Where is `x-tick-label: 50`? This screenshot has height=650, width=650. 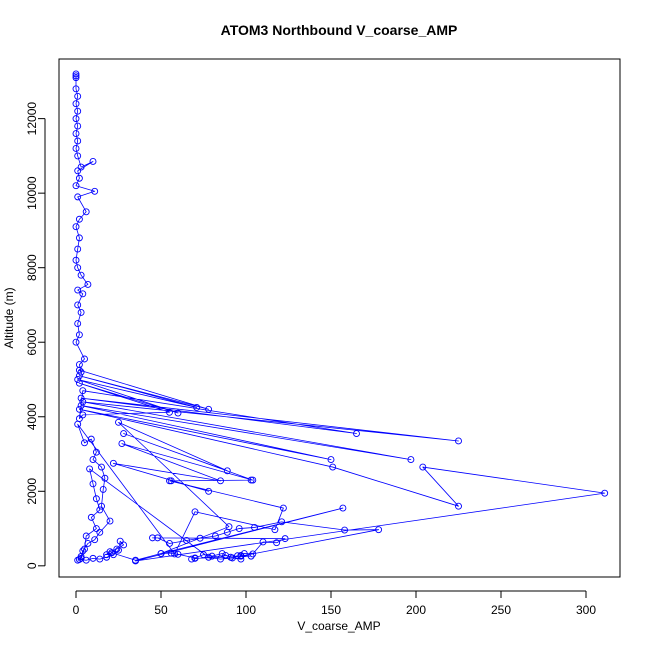
x-tick-label: 50 is located at coordinates (161, 610).